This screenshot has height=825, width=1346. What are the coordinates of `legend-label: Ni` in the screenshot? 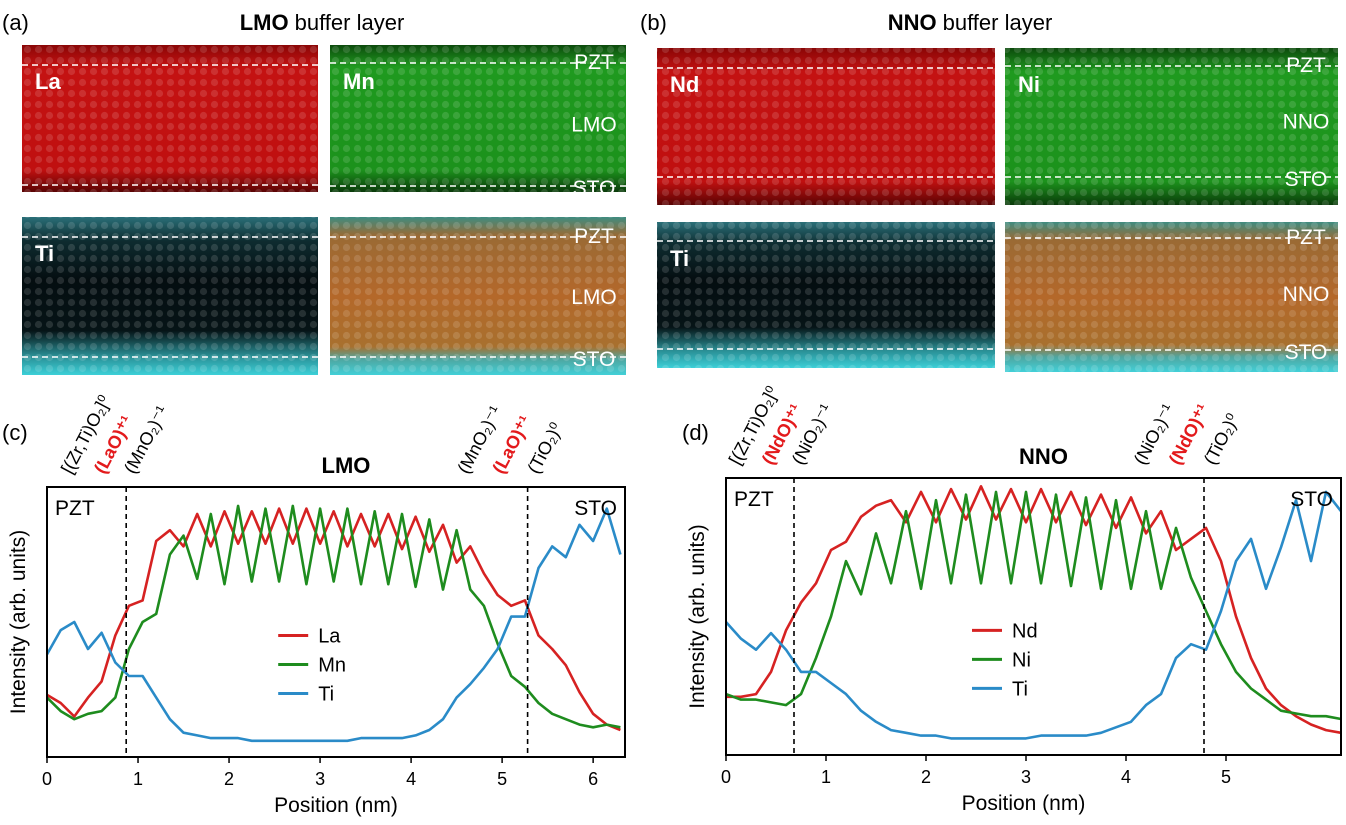 It's located at (1021, 660).